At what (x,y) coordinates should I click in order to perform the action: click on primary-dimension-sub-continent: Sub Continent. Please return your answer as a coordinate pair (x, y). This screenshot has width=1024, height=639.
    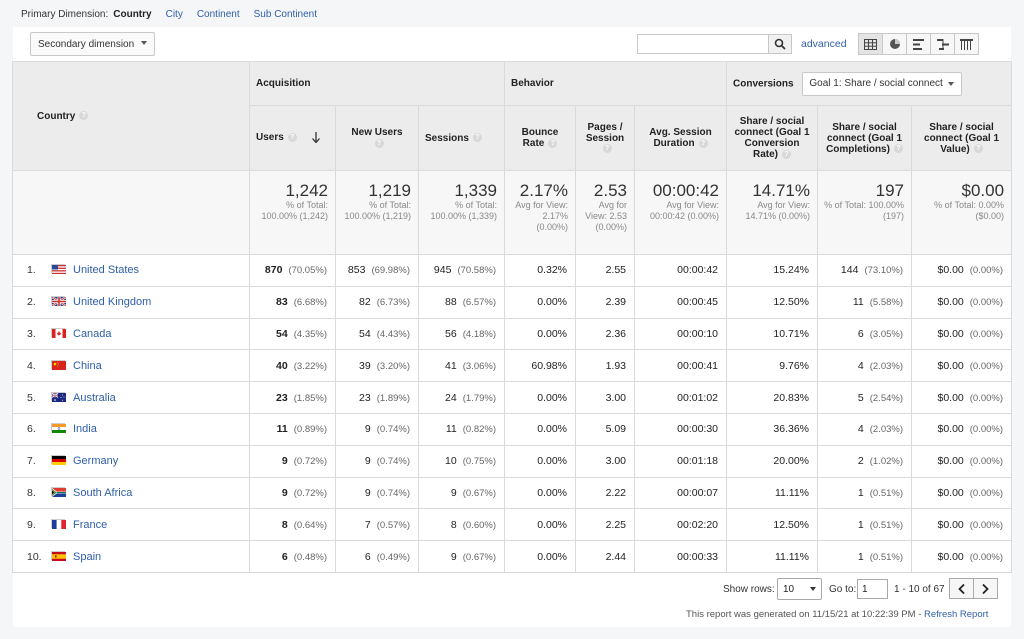
    Looking at the image, I should click on (285, 14).